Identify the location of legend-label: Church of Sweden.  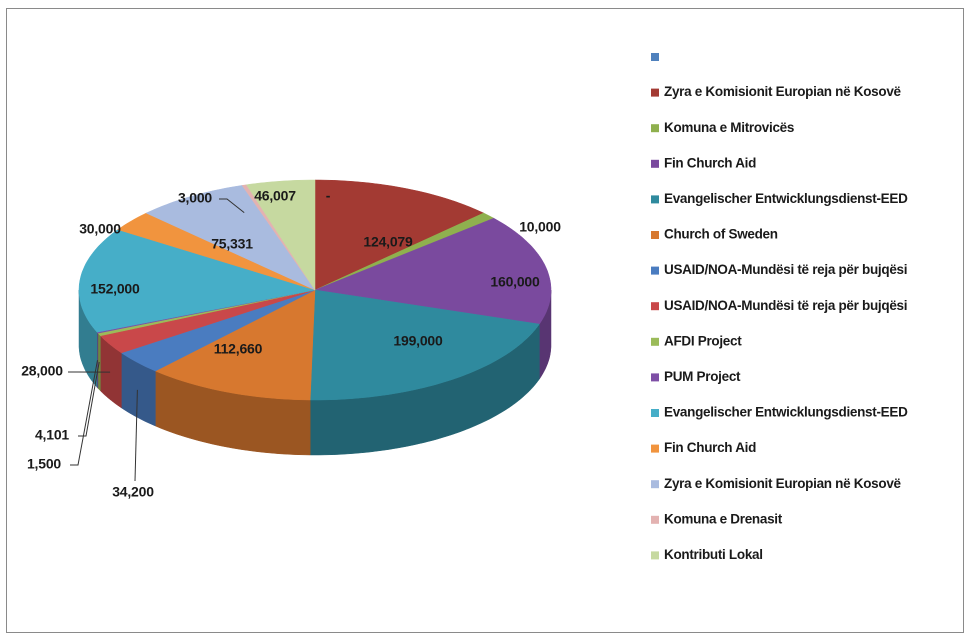
(721, 234).